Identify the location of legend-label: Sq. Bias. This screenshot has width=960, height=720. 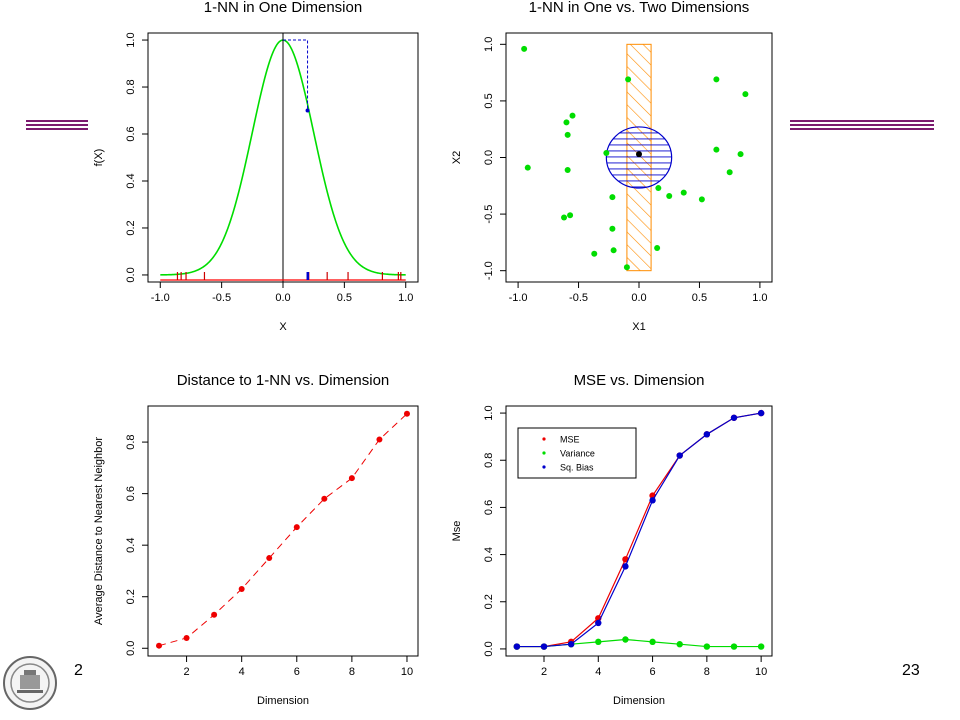
(577, 468).